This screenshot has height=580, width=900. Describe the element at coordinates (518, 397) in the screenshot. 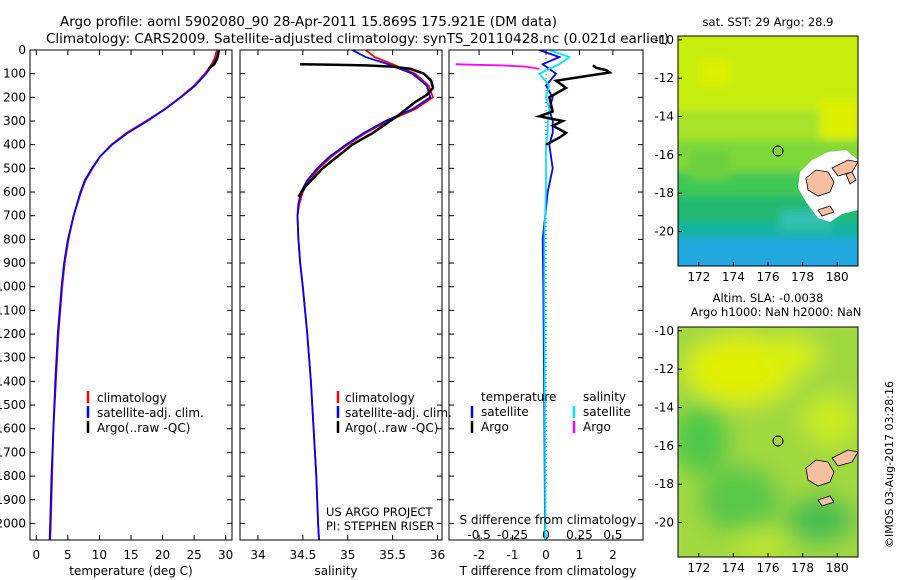

I see `legend-title-temperature: temperature` at that location.